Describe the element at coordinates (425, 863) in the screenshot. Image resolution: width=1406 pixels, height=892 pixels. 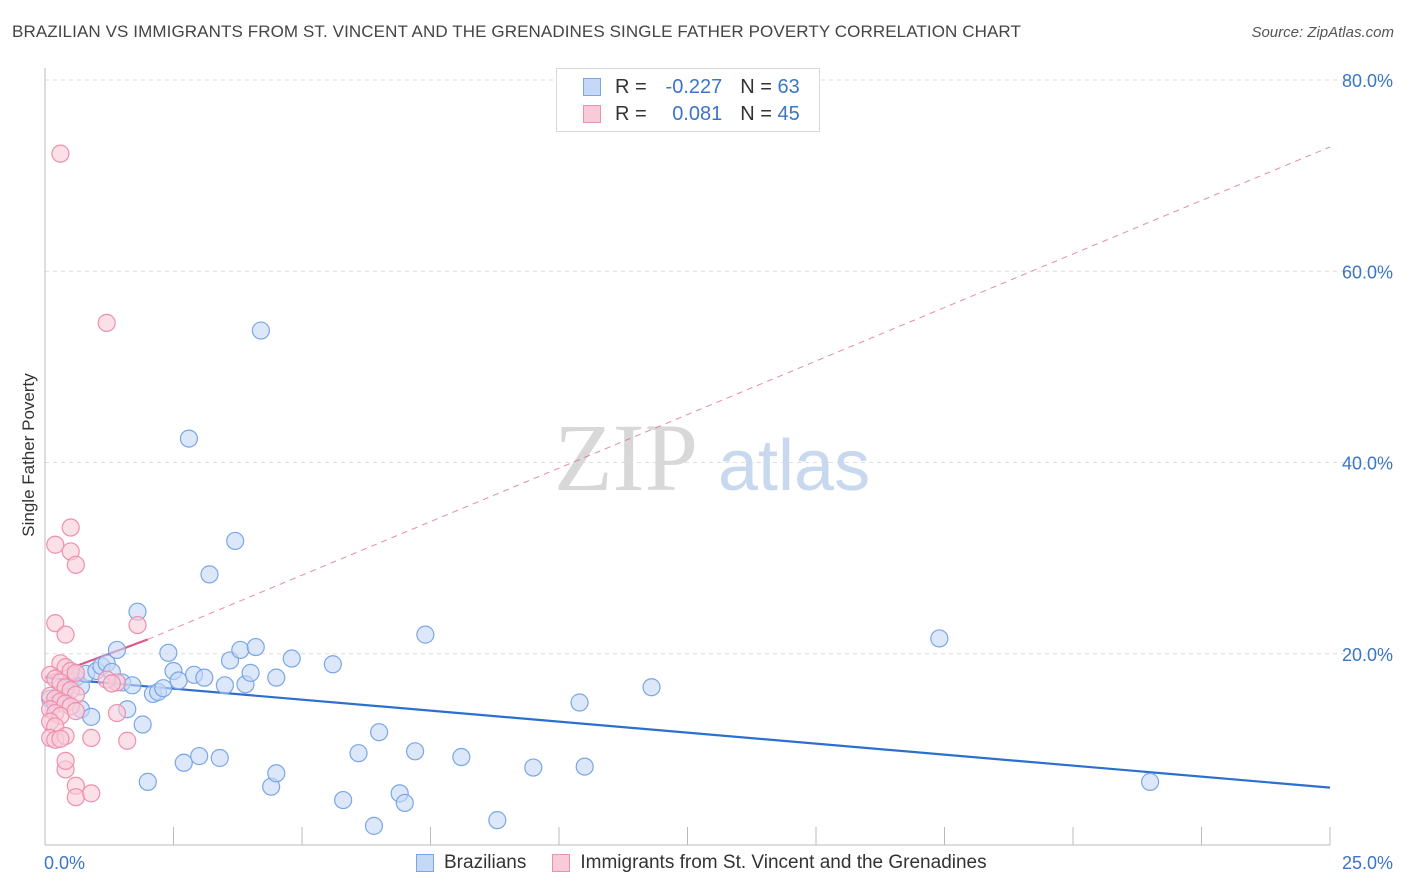
I see `series-swatch-brazilians` at that location.